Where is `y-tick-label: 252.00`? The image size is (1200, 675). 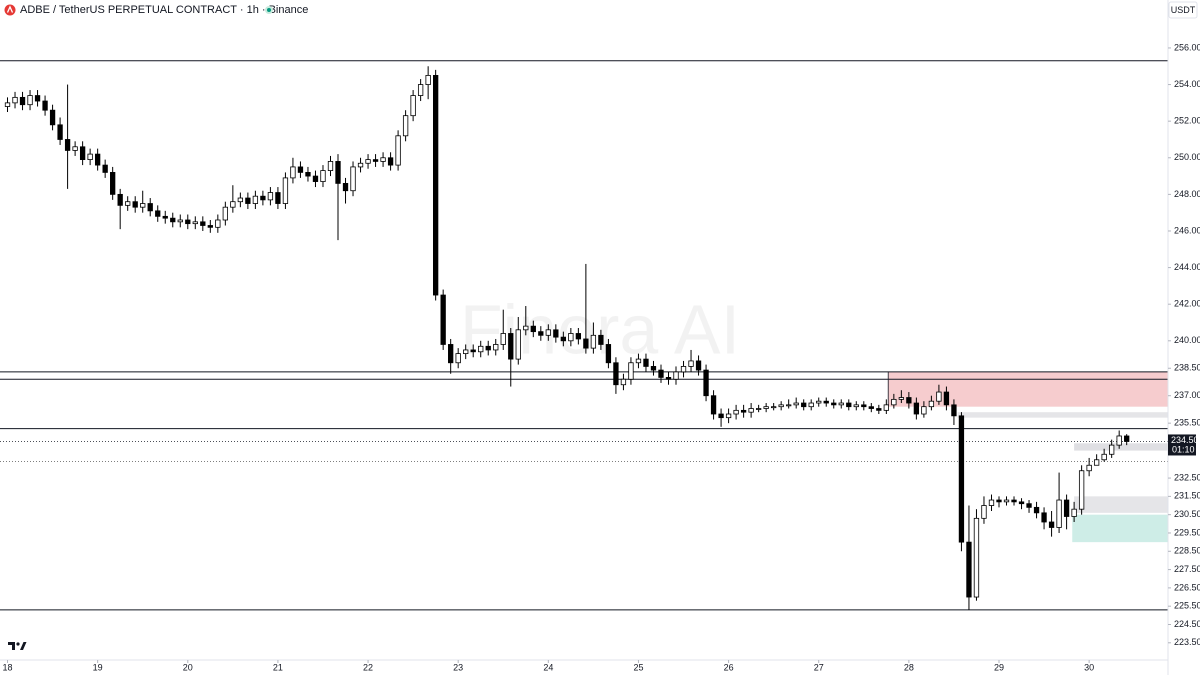 y-tick-label: 252.00 is located at coordinates (1187, 121).